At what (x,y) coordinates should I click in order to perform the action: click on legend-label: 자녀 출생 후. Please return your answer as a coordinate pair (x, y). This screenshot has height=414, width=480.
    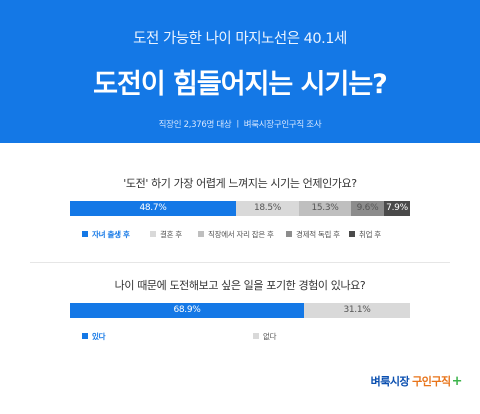
    Looking at the image, I should click on (111, 234).